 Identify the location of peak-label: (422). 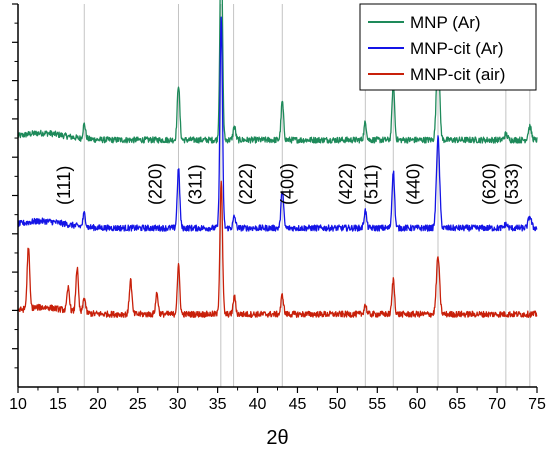
(346, 184).